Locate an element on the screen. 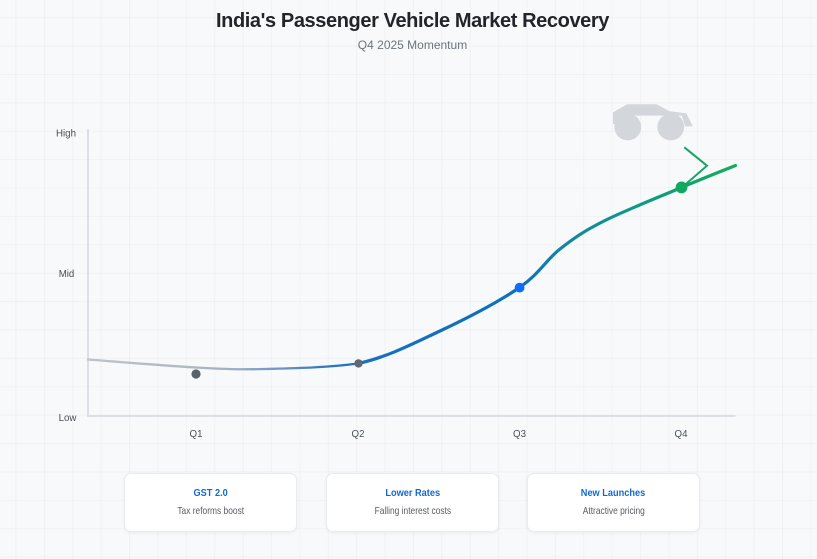 This screenshot has width=817, height=559. svg-text: High is located at coordinates (66, 134).